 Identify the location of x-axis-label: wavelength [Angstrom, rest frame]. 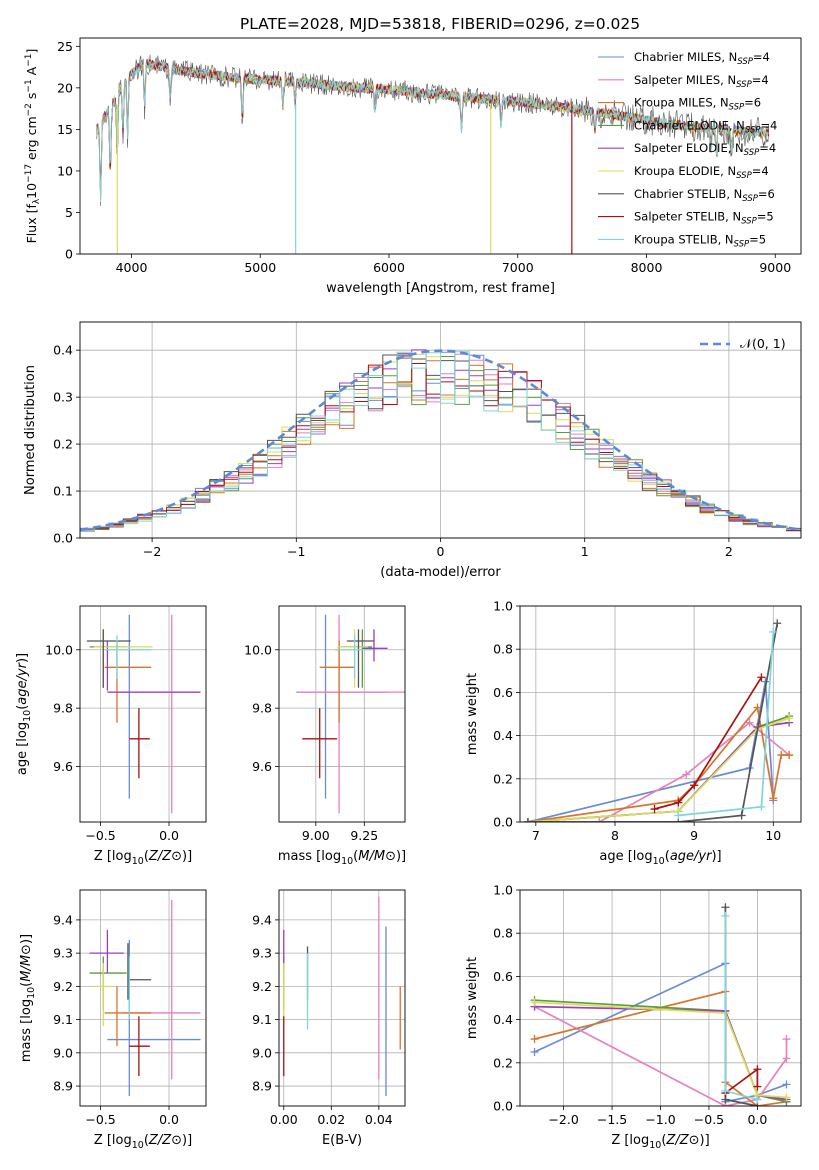
(440, 288).